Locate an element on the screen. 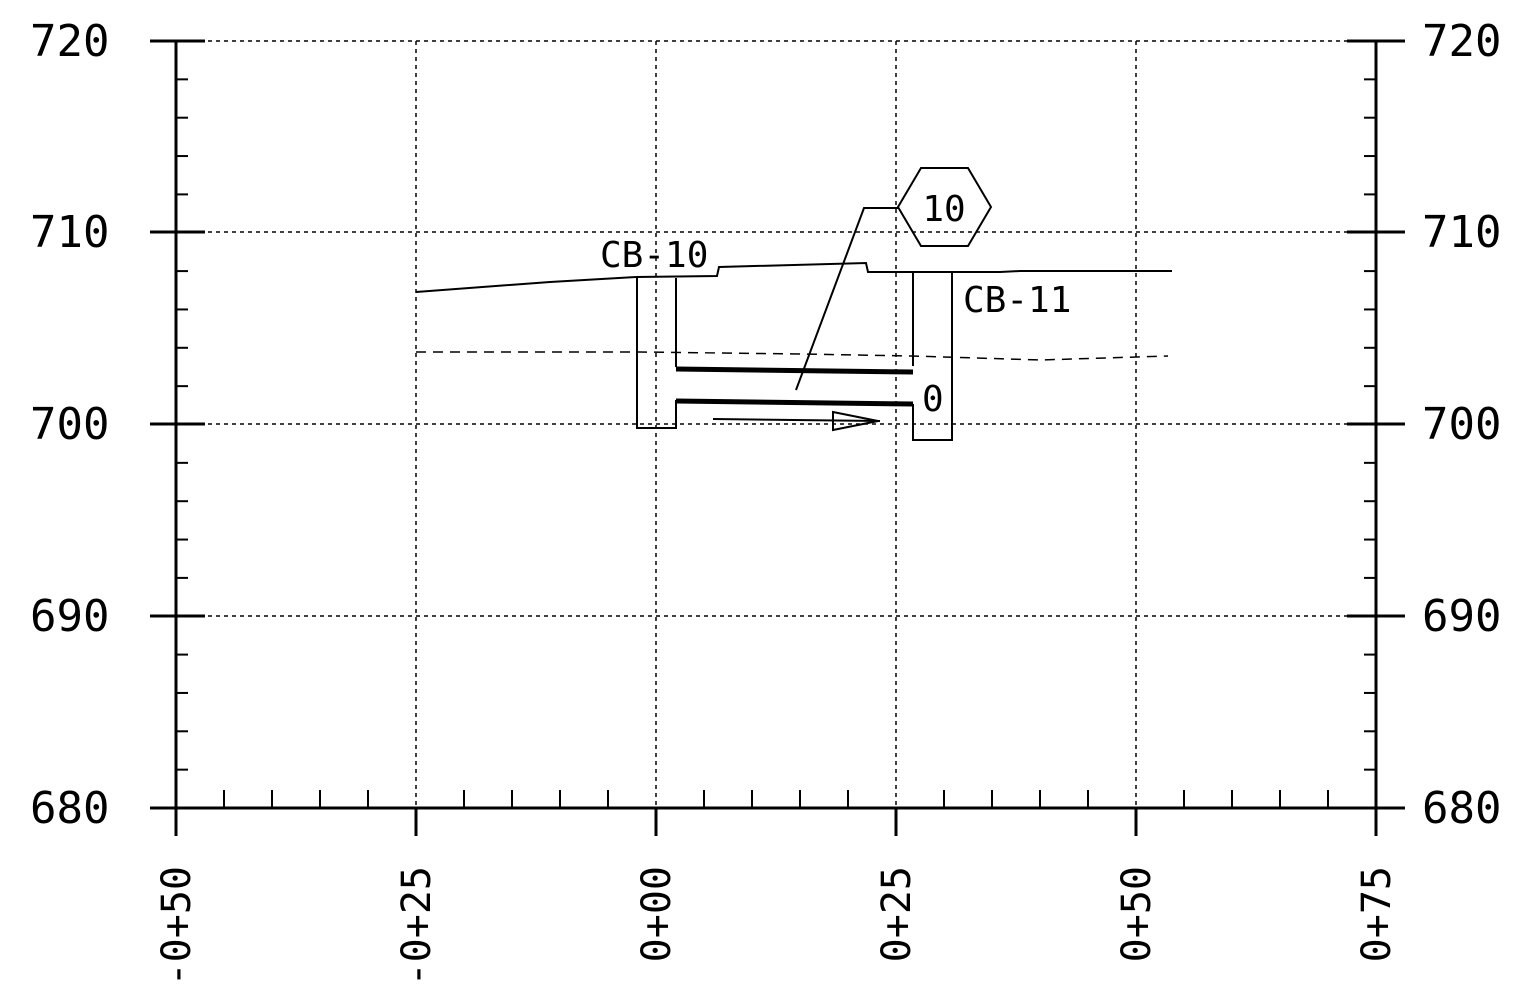 The height and width of the screenshot is (995, 1513). elev-label-680-right: 680 is located at coordinates (1461, 808).